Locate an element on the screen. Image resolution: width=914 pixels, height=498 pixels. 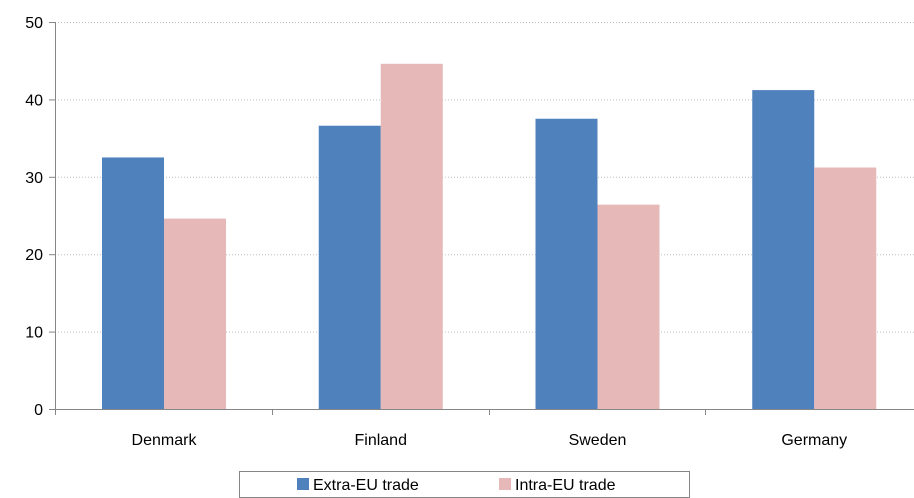
legend-box is located at coordinates (464, 484).